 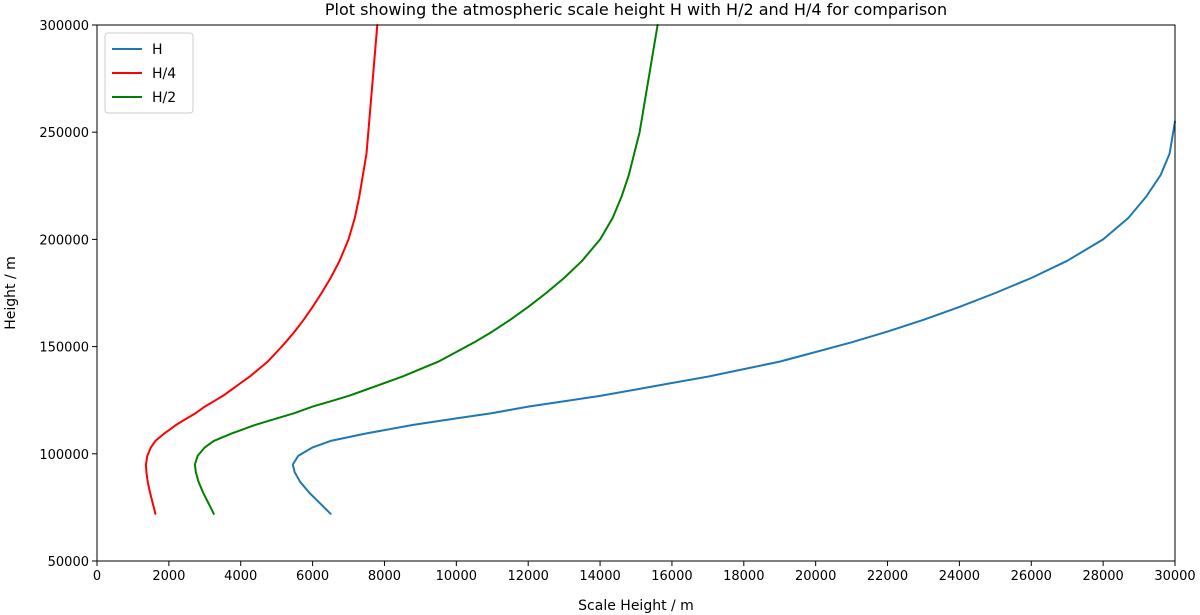 I want to click on x-tick-label: 24000, so click(x=959, y=576).